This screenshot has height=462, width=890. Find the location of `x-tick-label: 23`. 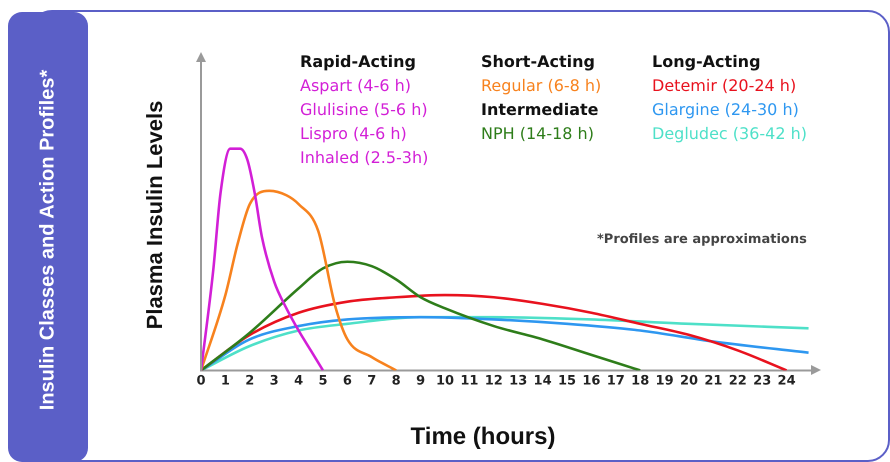

x-tick-label: 23 is located at coordinates (762, 381).